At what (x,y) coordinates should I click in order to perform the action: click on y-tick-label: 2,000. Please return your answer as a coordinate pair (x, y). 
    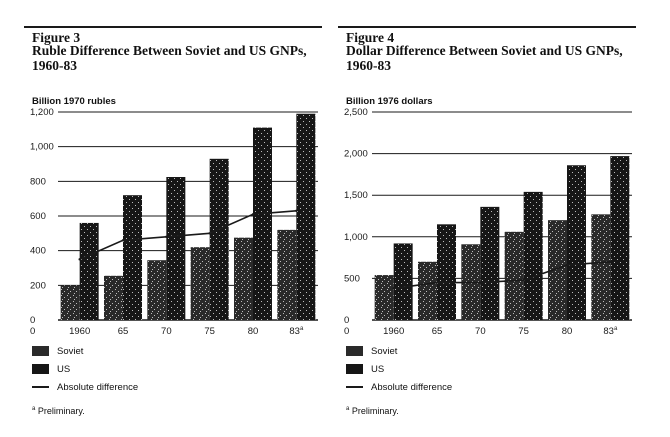
    Looking at the image, I should click on (356, 154).